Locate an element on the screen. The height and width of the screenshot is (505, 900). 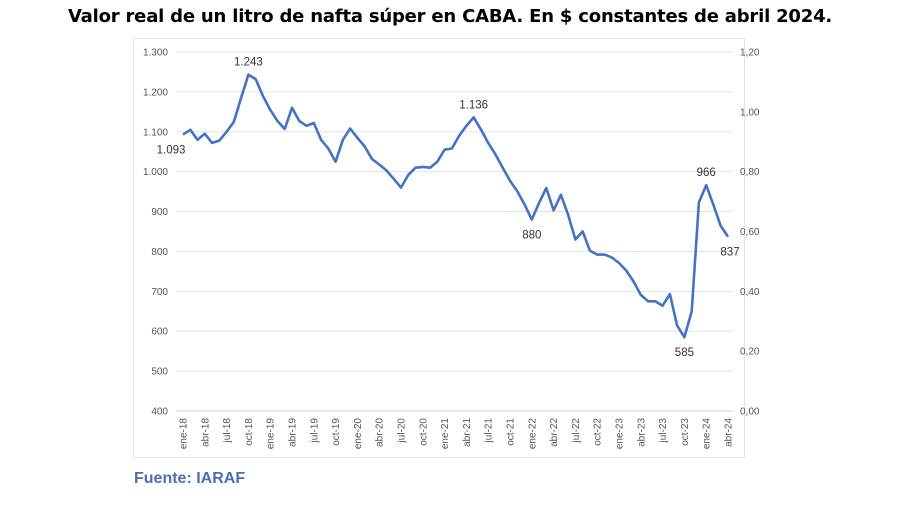
y-tick-label: 600 is located at coordinates (159, 332).